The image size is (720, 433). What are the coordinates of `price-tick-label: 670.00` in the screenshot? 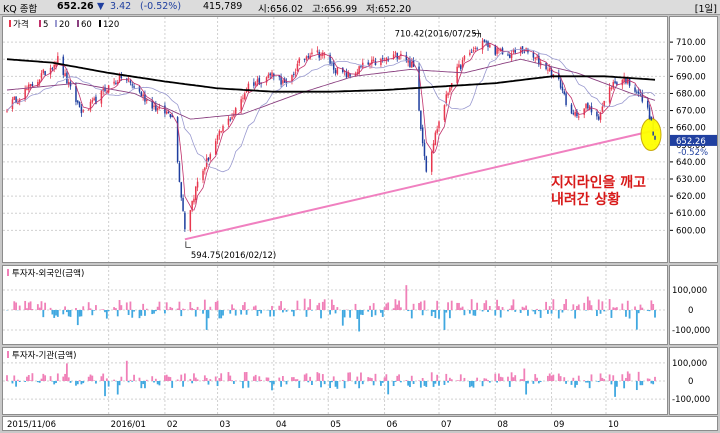 It's located at (691, 112).